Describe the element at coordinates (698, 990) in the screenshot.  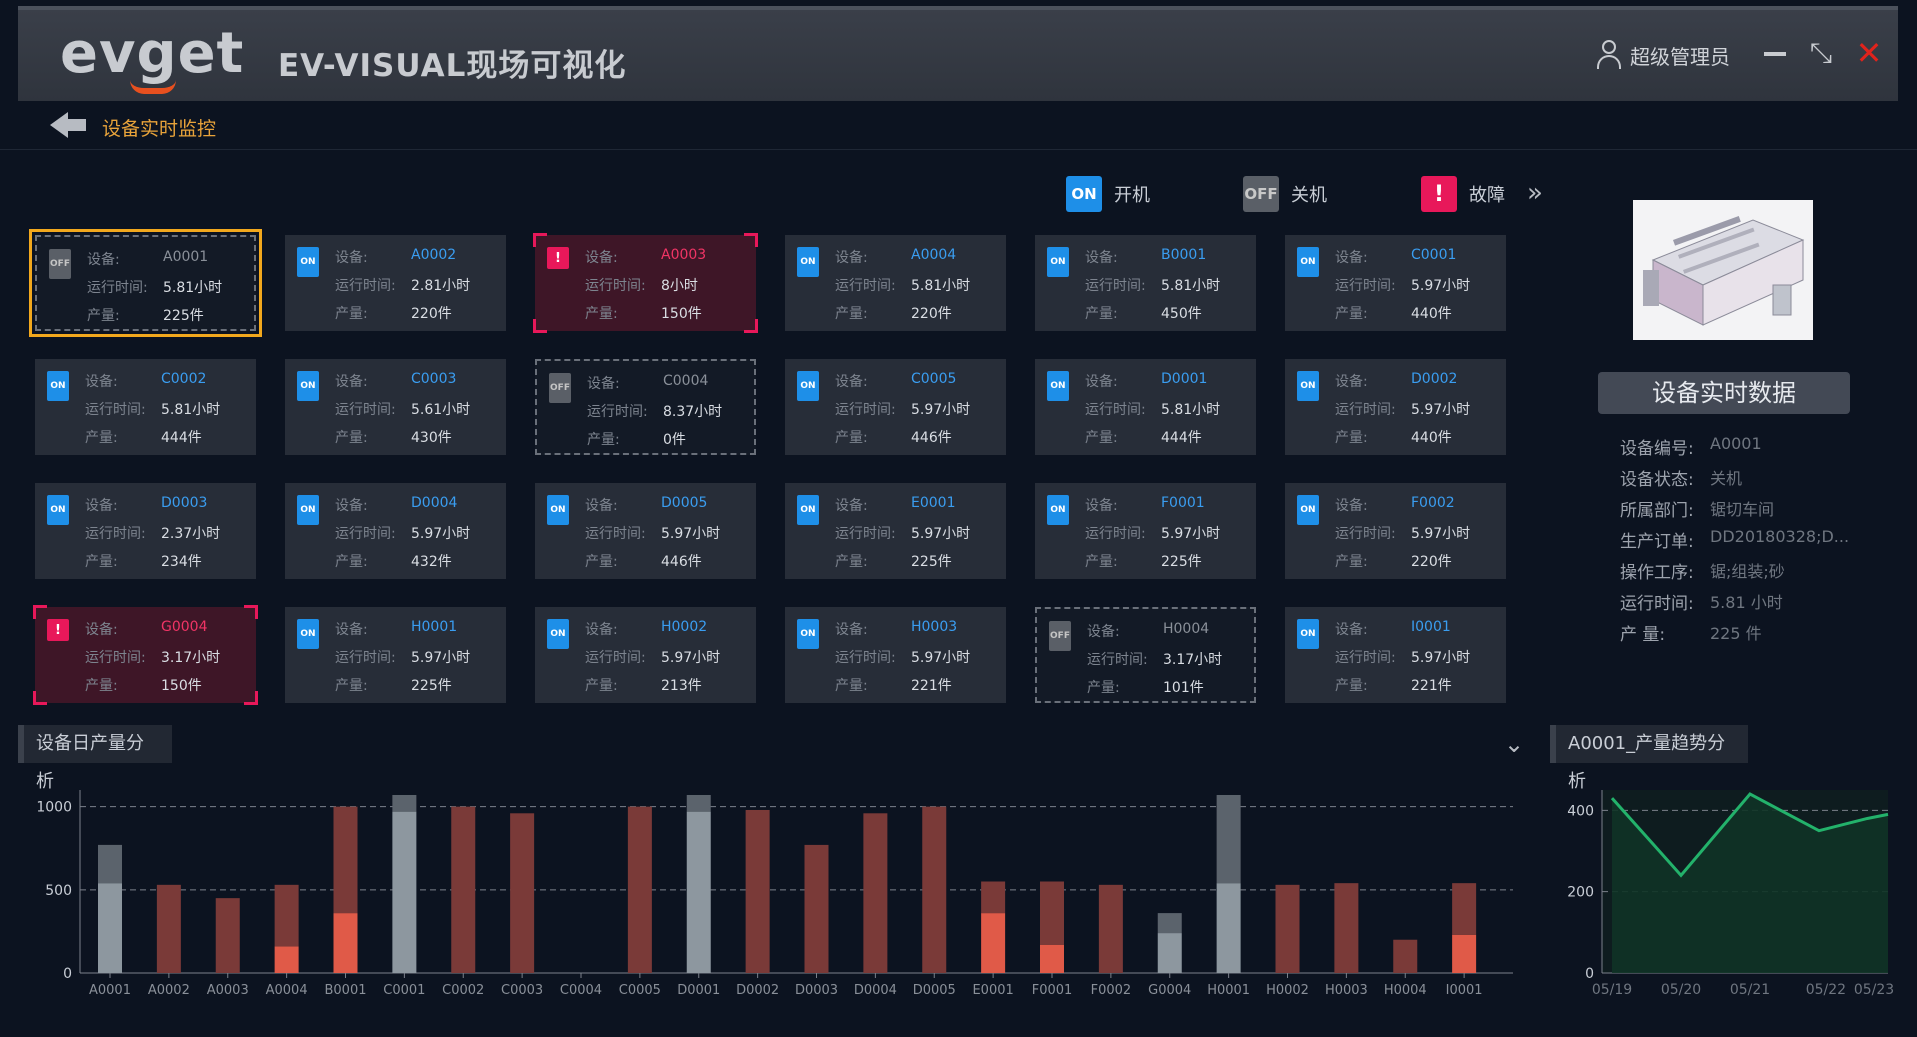
I see `x-tick-label: D0001` at that location.